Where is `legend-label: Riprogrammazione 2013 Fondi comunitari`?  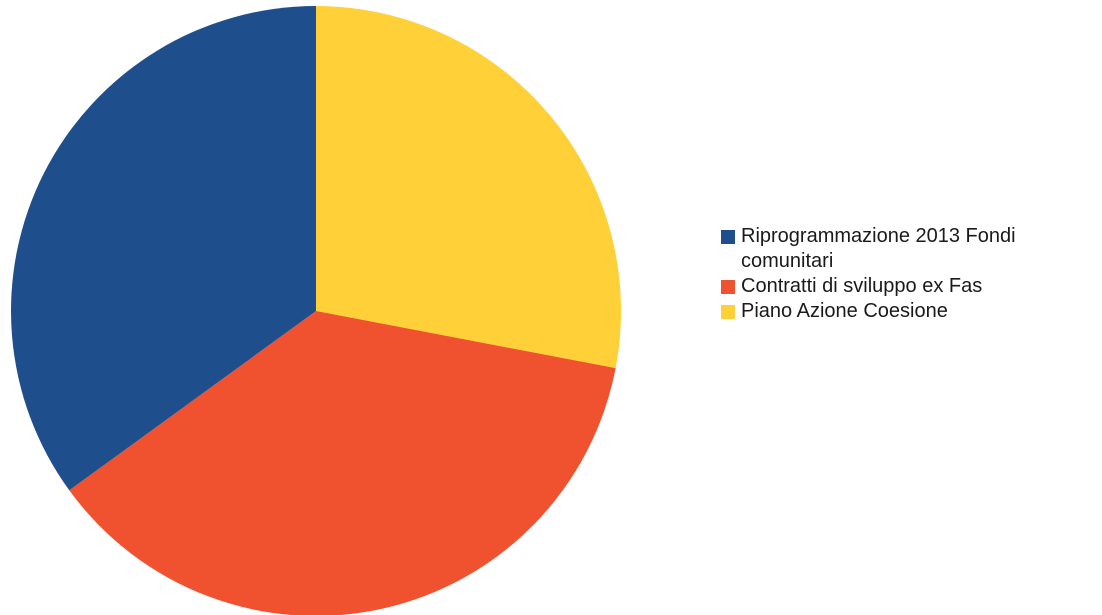 legend-label: Riprogrammazione 2013 Fondi comunitari is located at coordinates (878, 248).